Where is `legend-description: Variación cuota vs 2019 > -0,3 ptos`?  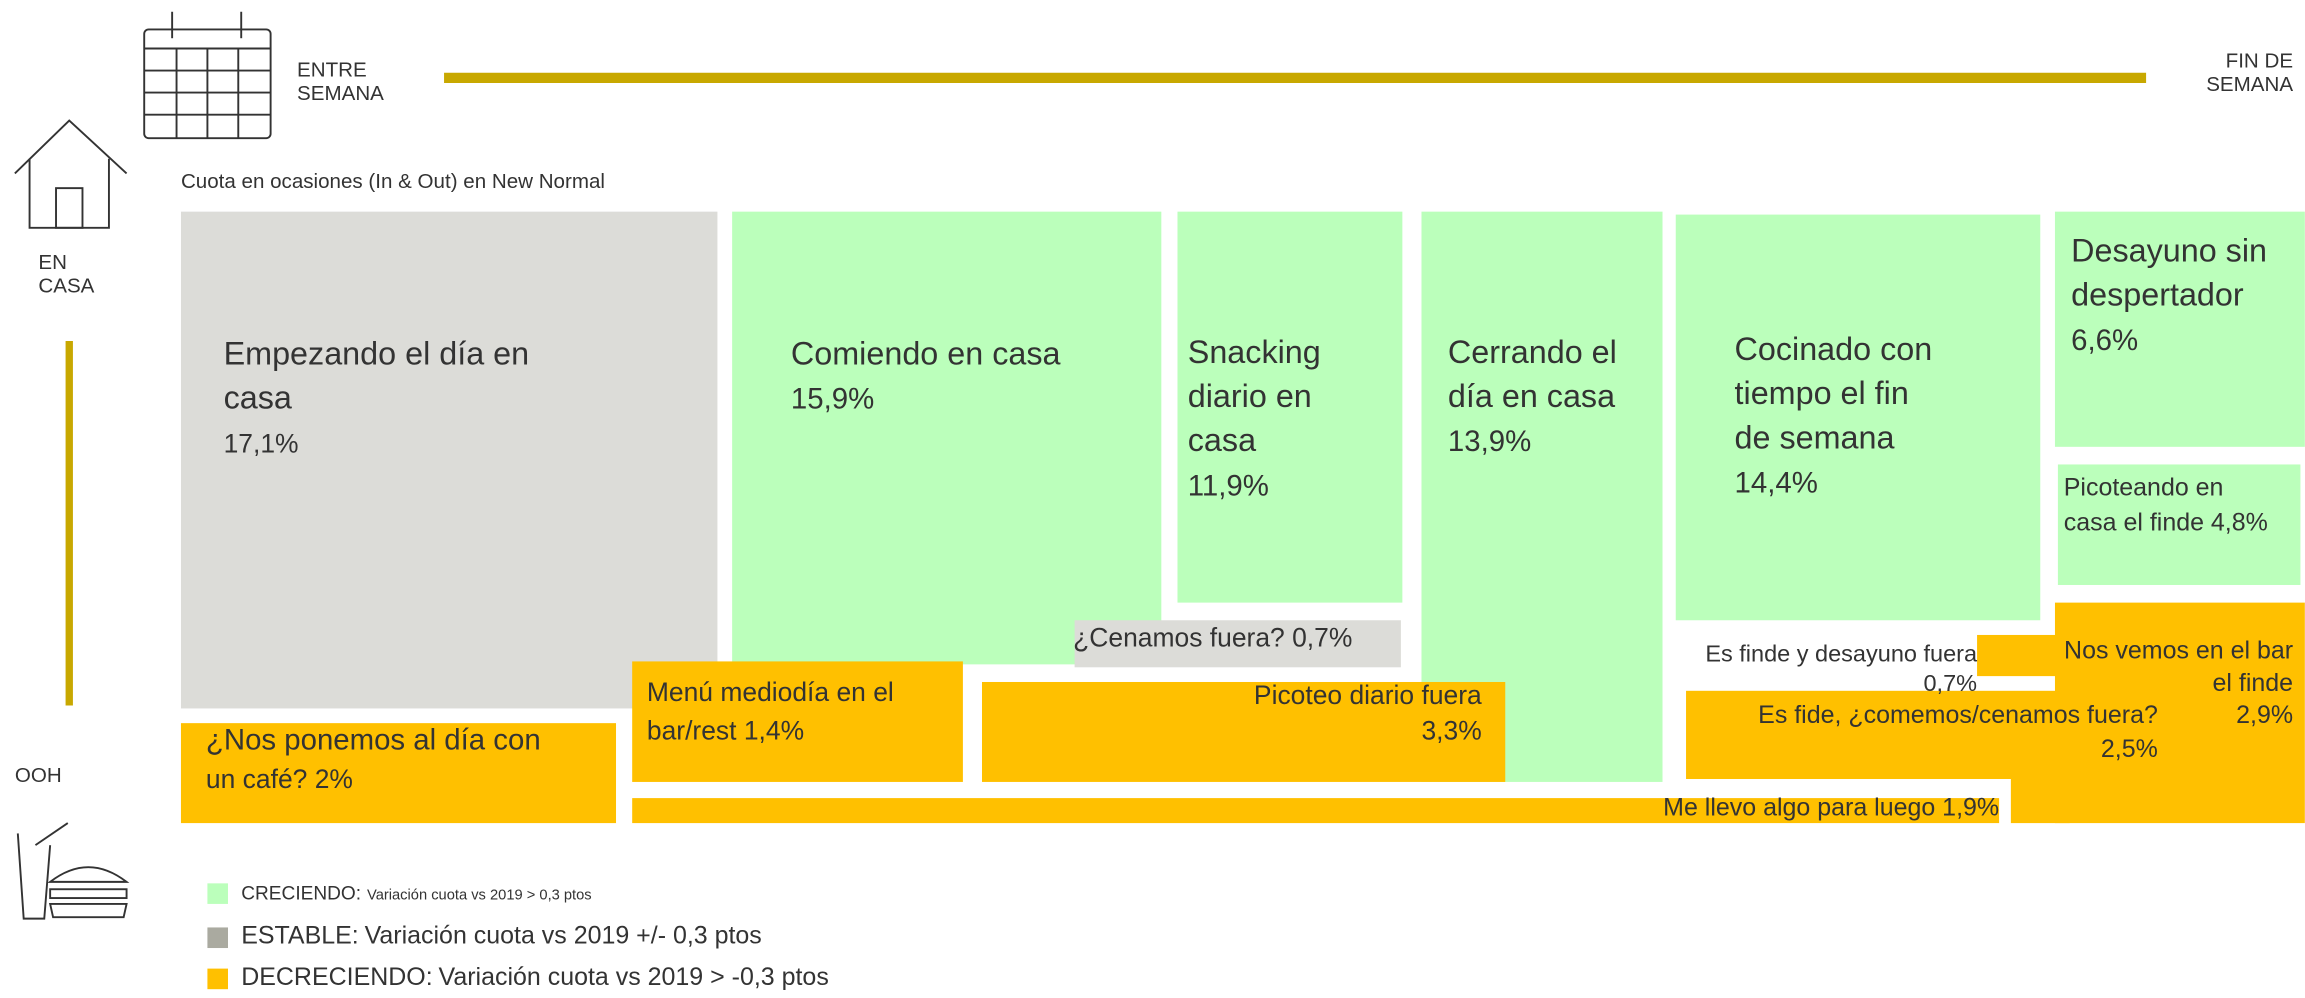
legend-description: Variación cuota vs 2019 > -0,3 ptos is located at coordinates (634, 977).